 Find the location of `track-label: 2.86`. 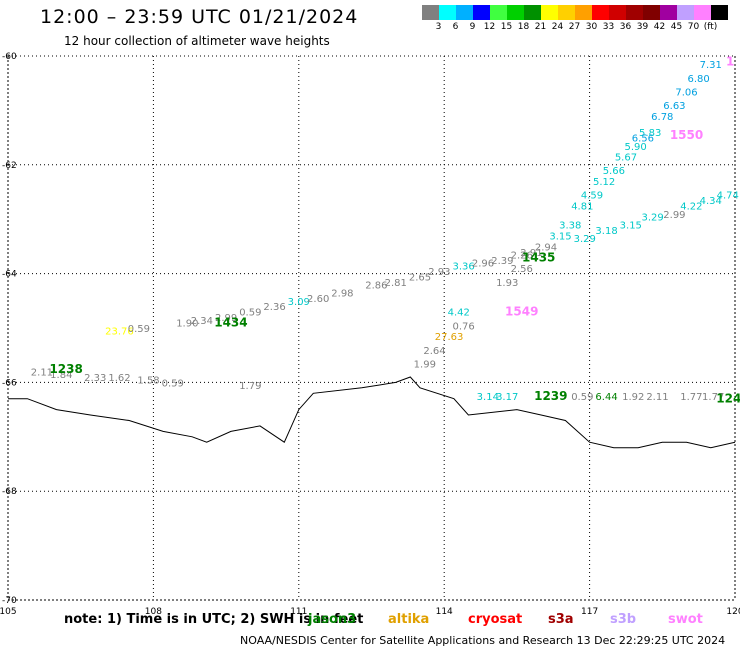

track-label: 2.86 is located at coordinates (376, 285).